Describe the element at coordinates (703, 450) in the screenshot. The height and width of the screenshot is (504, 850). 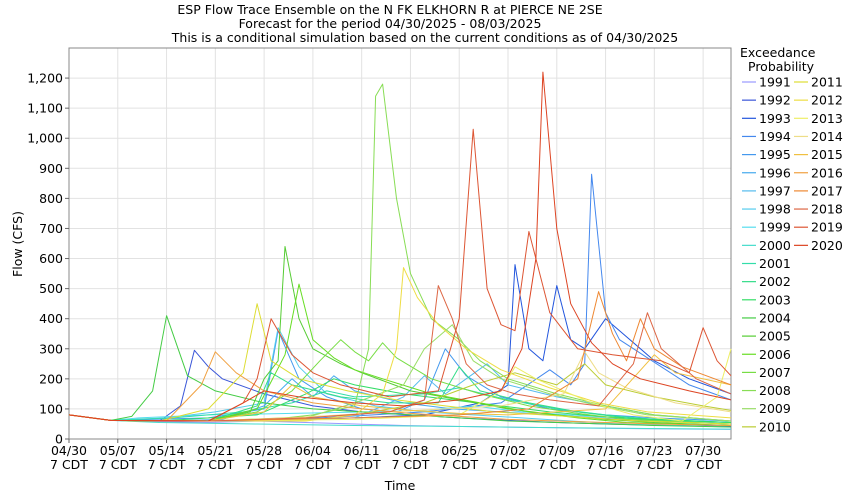
I see `x-tick-label-date: 07/30` at that location.